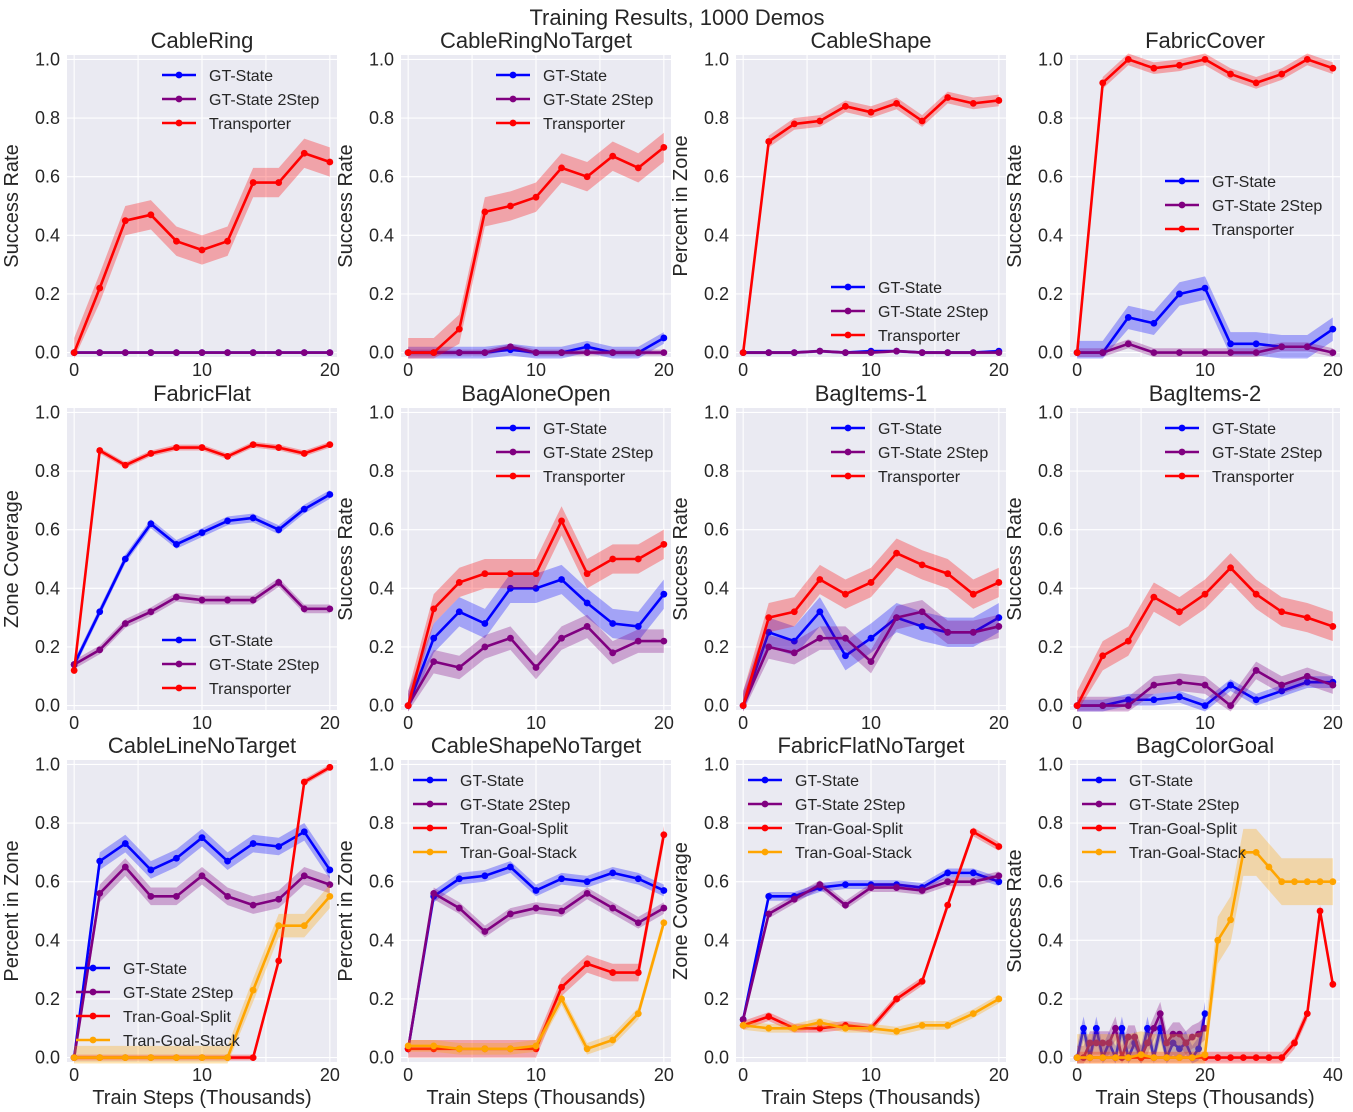  Describe the element at coordinates (201, 1098) in the screenshot. I see `x-axis-label: Train Steps (Thousands)` at that location.